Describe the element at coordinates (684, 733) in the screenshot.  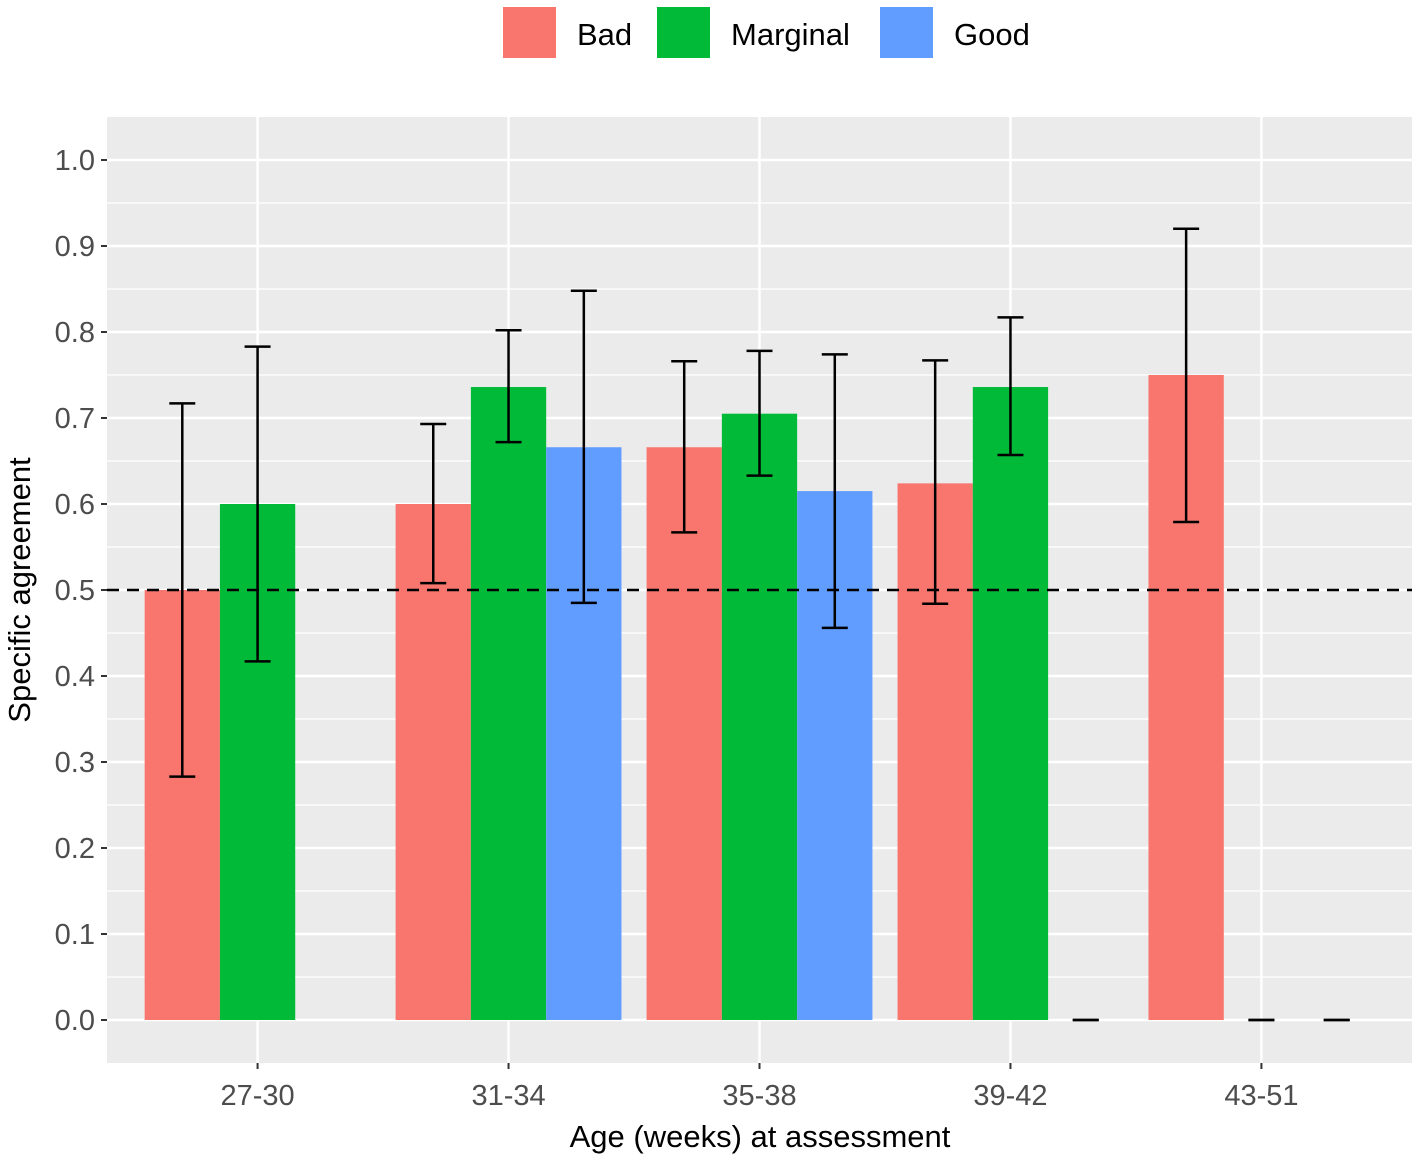
I see `bar-bad` at that location.